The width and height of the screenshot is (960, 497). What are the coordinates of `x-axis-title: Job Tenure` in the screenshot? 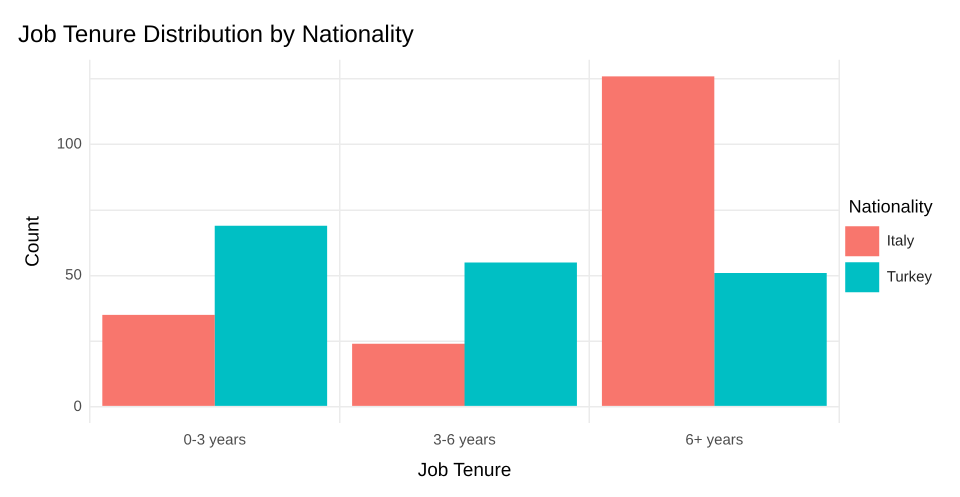 It's located at (465, 470).